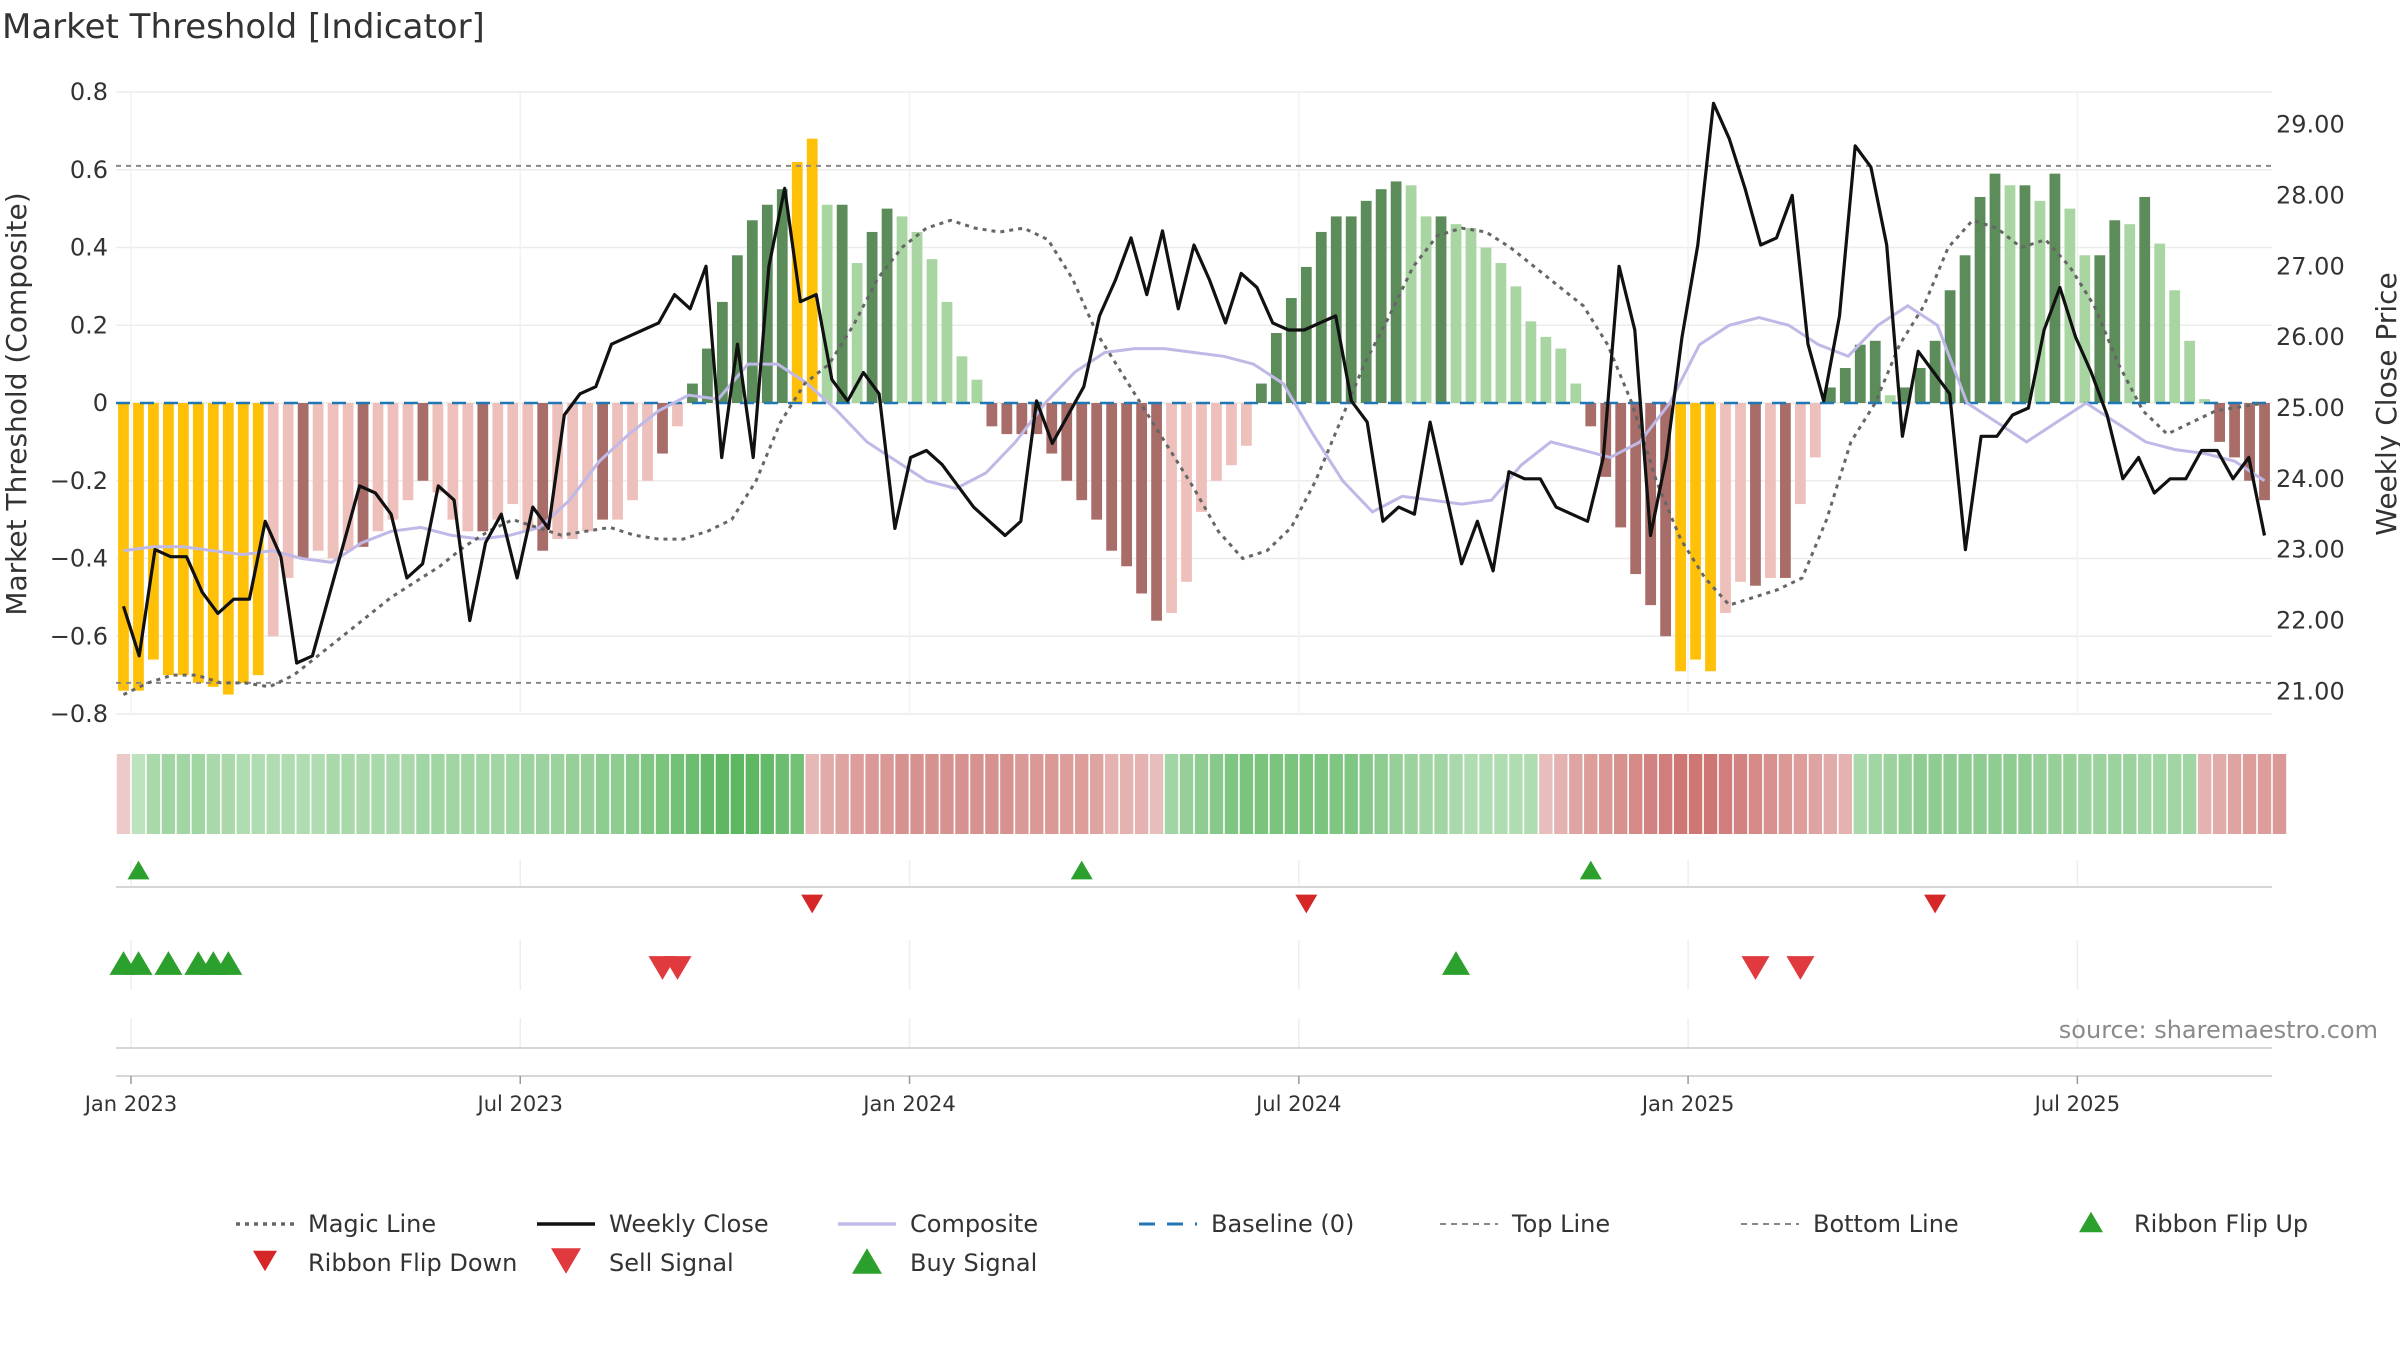  What do you see at coordinates (243, 27) in the screenshot?
I see `chart-title: Market Threshold [Indicator]` at bounding box center [243, 27].